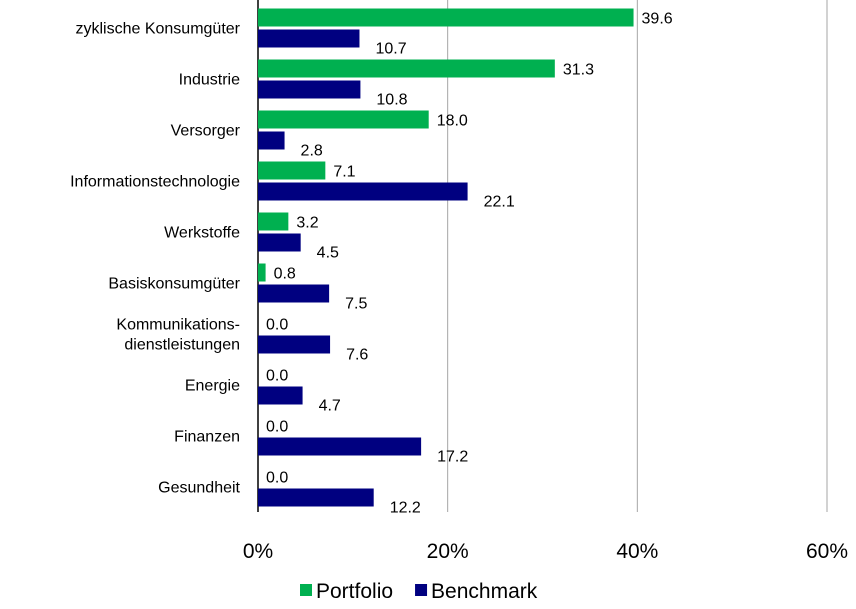  Describe the element at coordinates (657, 19) in the screenshot. I see `data-label: 39.6` at that location.